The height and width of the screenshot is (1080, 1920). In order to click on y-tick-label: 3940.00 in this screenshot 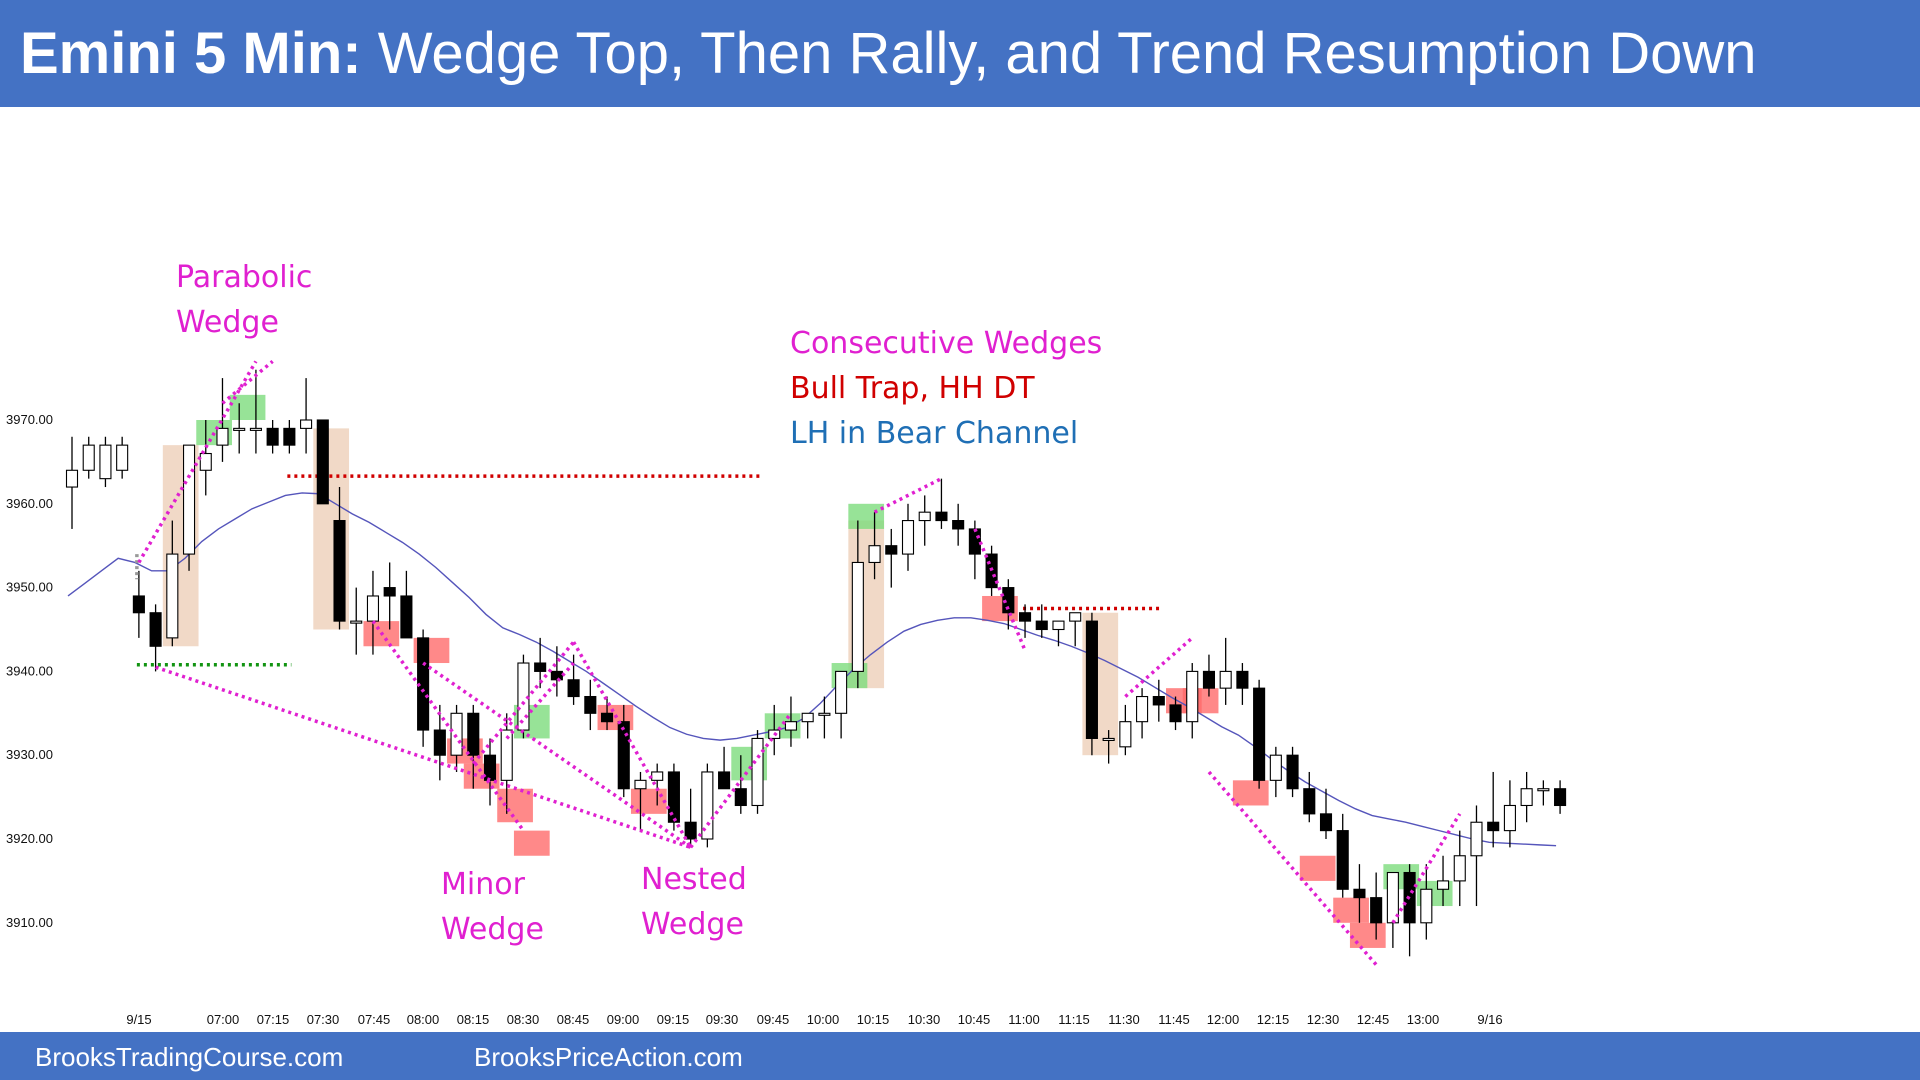, I will do `click(29, 670)`.